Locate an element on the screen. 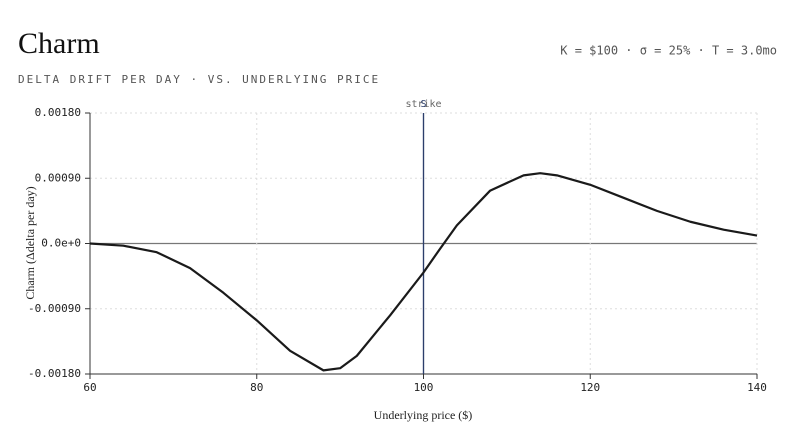 The width and height of the screenshot is (795, 444). y-tick-label: 0.00180 is located at coordinates (58, 112).